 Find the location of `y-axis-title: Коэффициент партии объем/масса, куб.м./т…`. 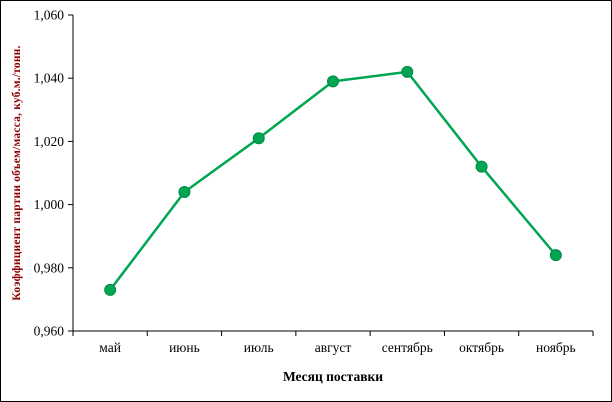

y-axis-title: Коэффициент партии объем/масса, куб.м./т… is located at coordinates (17, 173).